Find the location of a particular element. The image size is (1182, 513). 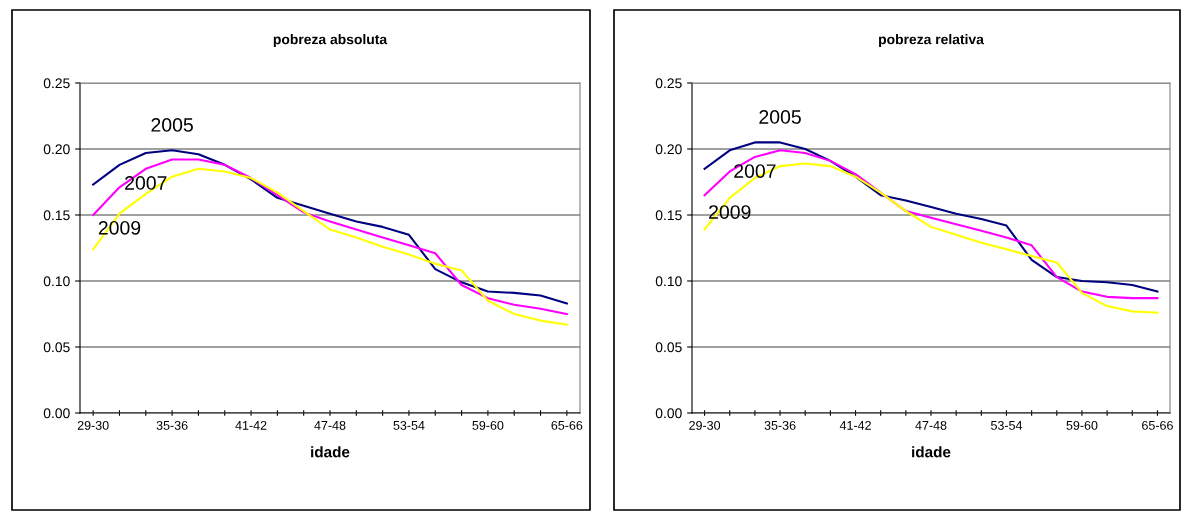

line-series is located at coordinates (931, 238).